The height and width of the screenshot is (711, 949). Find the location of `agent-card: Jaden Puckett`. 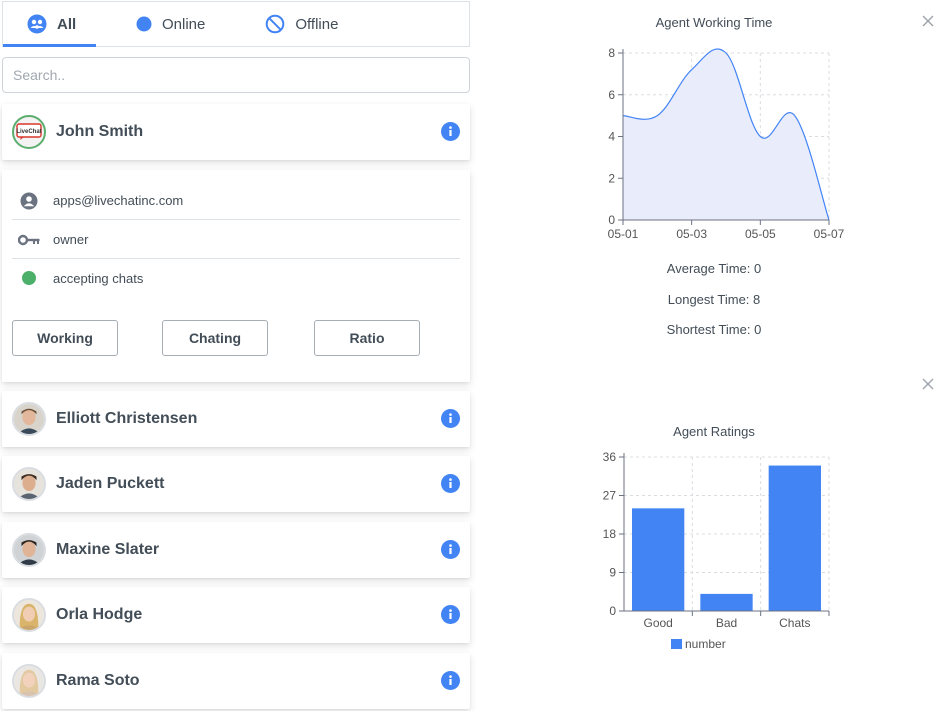

agent-card: Jaden Puckett is located at coordinates (236, 484).